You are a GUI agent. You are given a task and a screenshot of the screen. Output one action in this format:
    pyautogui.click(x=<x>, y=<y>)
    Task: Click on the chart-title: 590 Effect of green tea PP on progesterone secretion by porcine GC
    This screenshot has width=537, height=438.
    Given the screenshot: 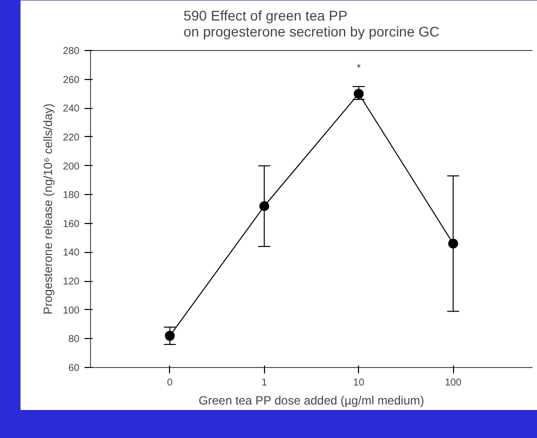 What is the action you would take?
    pyautogui.click(x=311, y=24)
    